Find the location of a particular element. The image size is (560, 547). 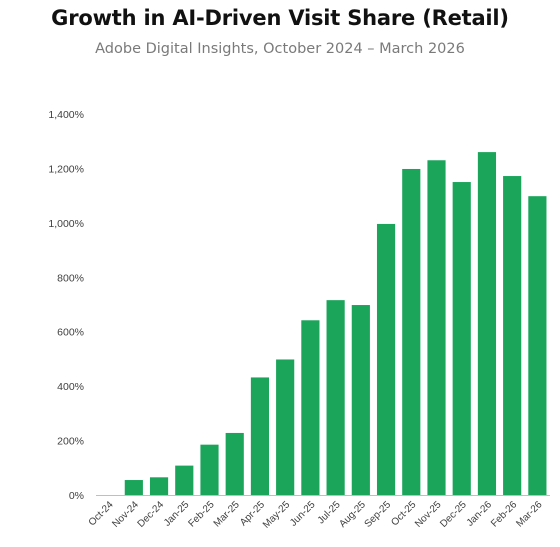

x-tick-label: Sep-25 is located at coordinates (378, 514).